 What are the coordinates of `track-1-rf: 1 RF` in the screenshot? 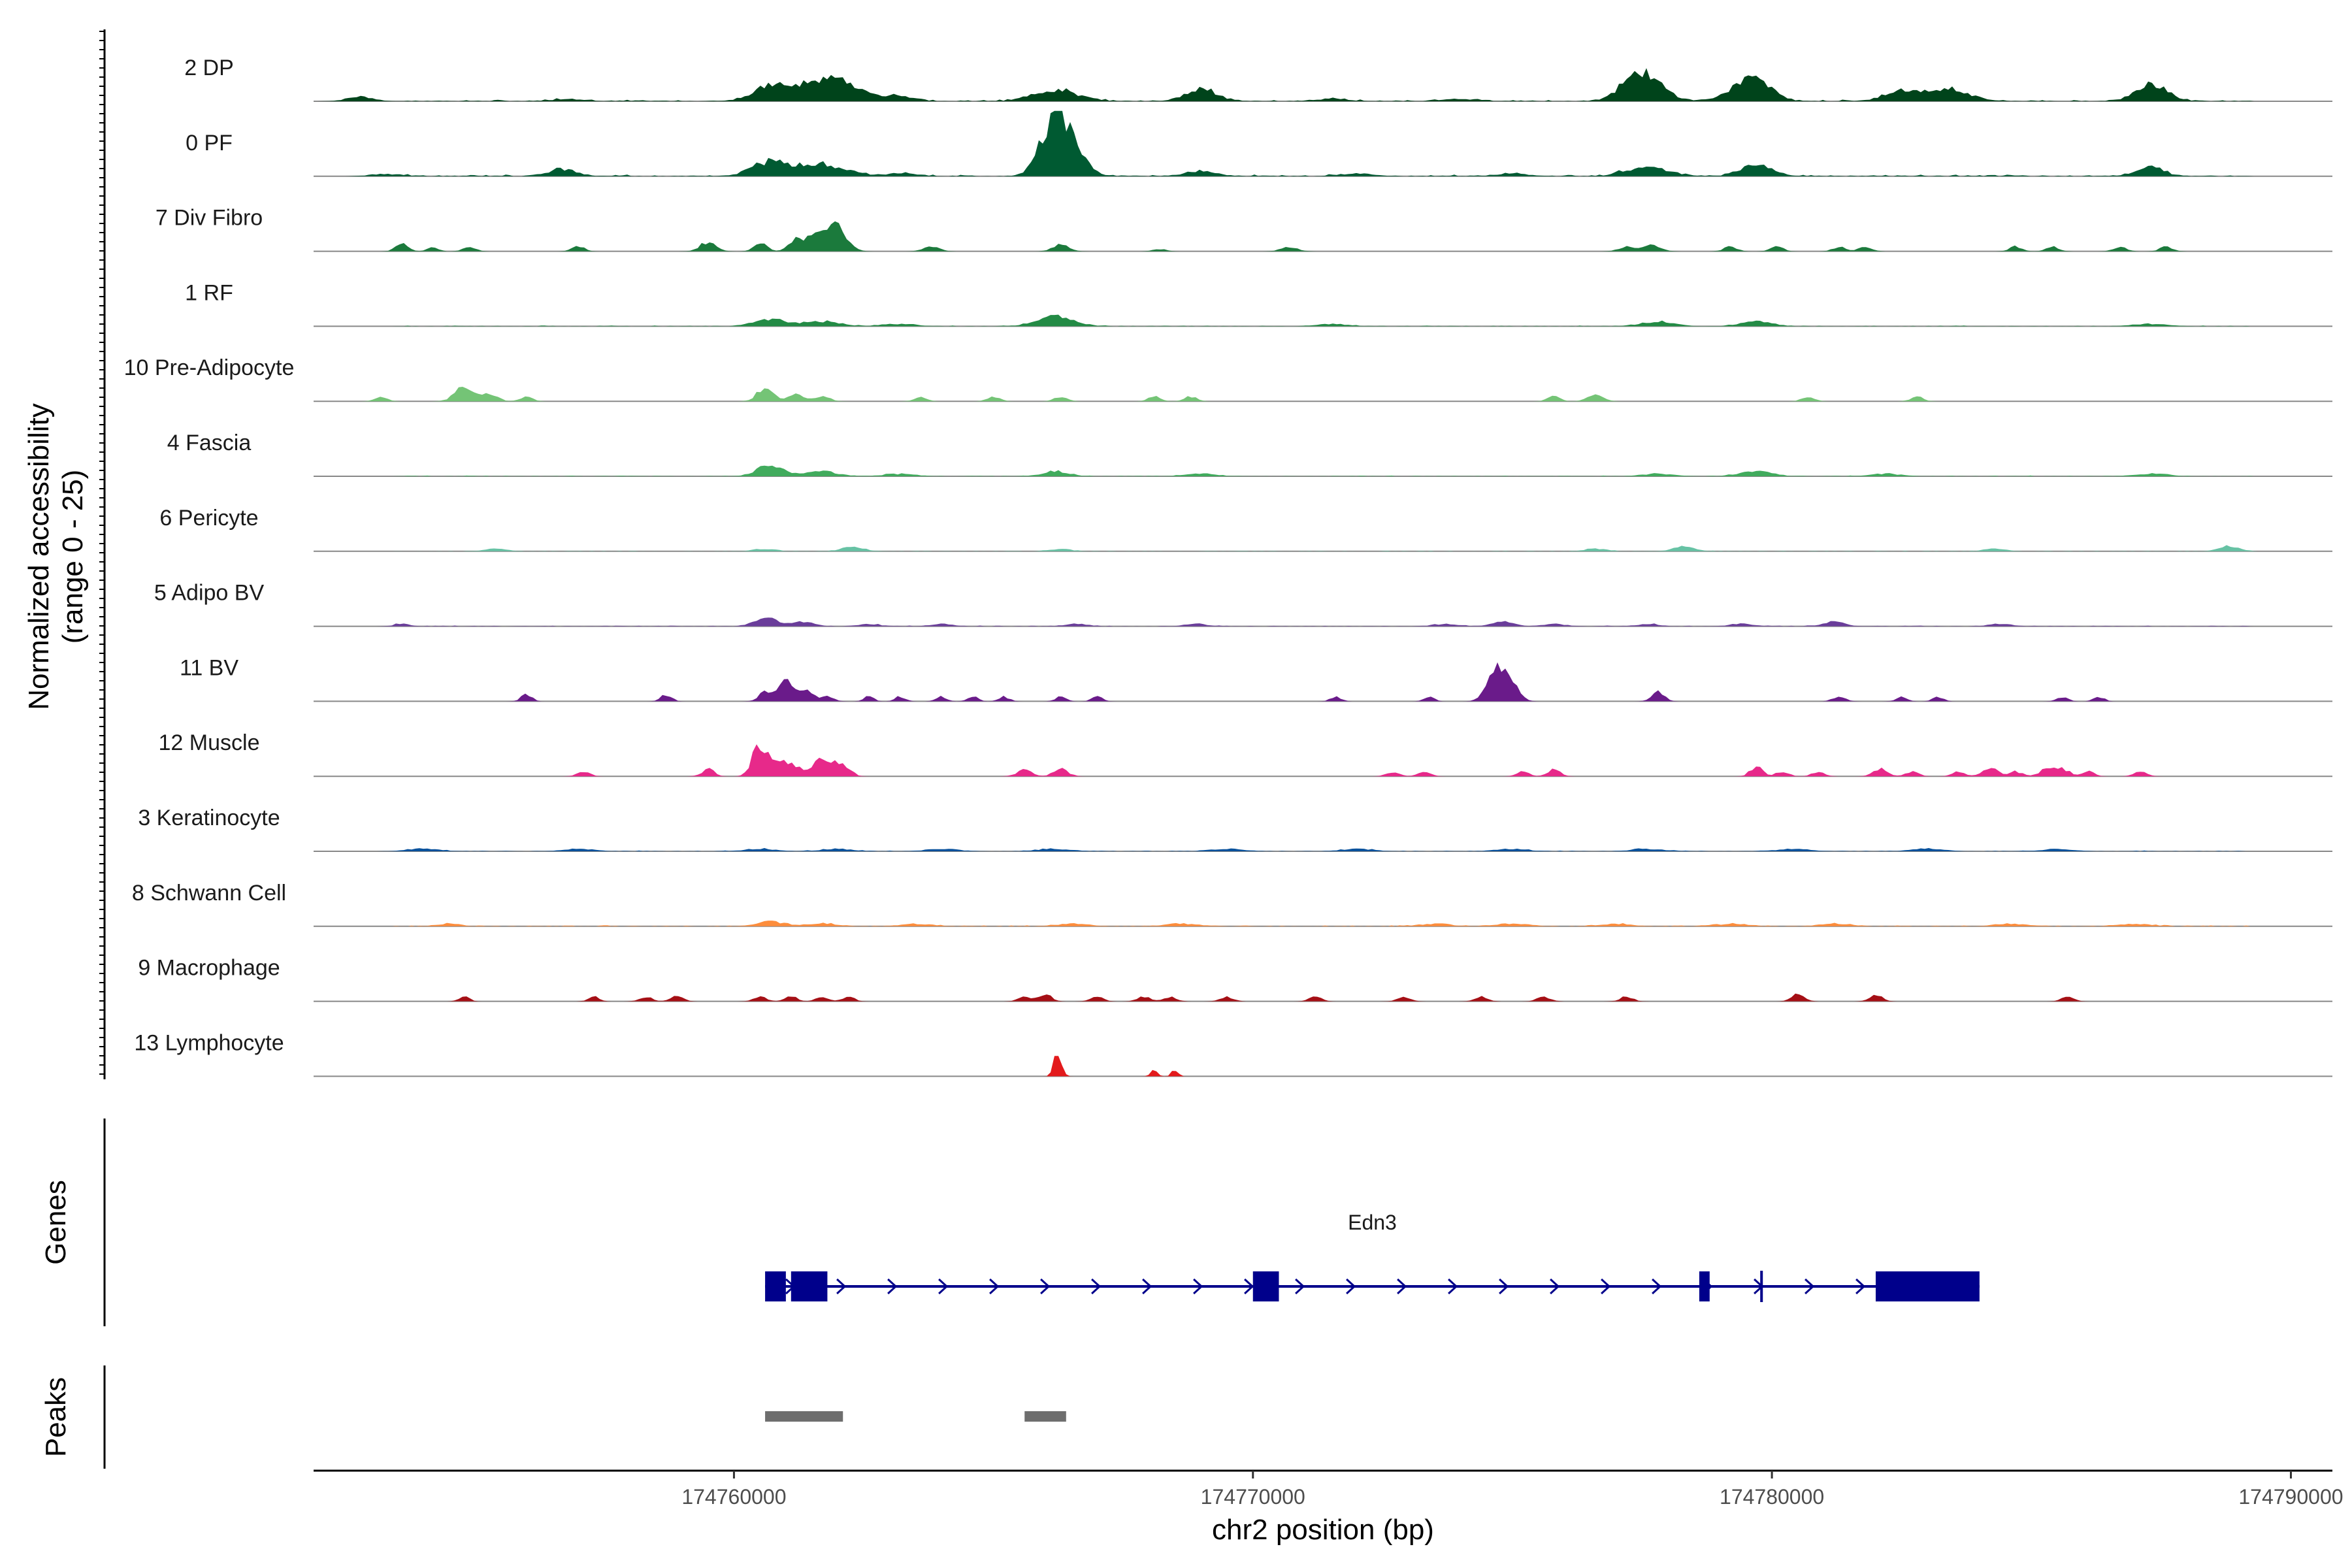 It's located at (1258, 303).